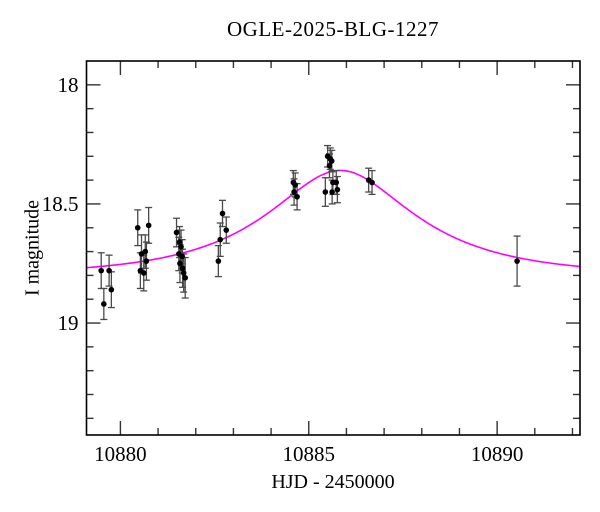 The height and width of the screenshot is (512, 600). I want to click on x-axis-label: HJD - 2450000, so click(333, 482).